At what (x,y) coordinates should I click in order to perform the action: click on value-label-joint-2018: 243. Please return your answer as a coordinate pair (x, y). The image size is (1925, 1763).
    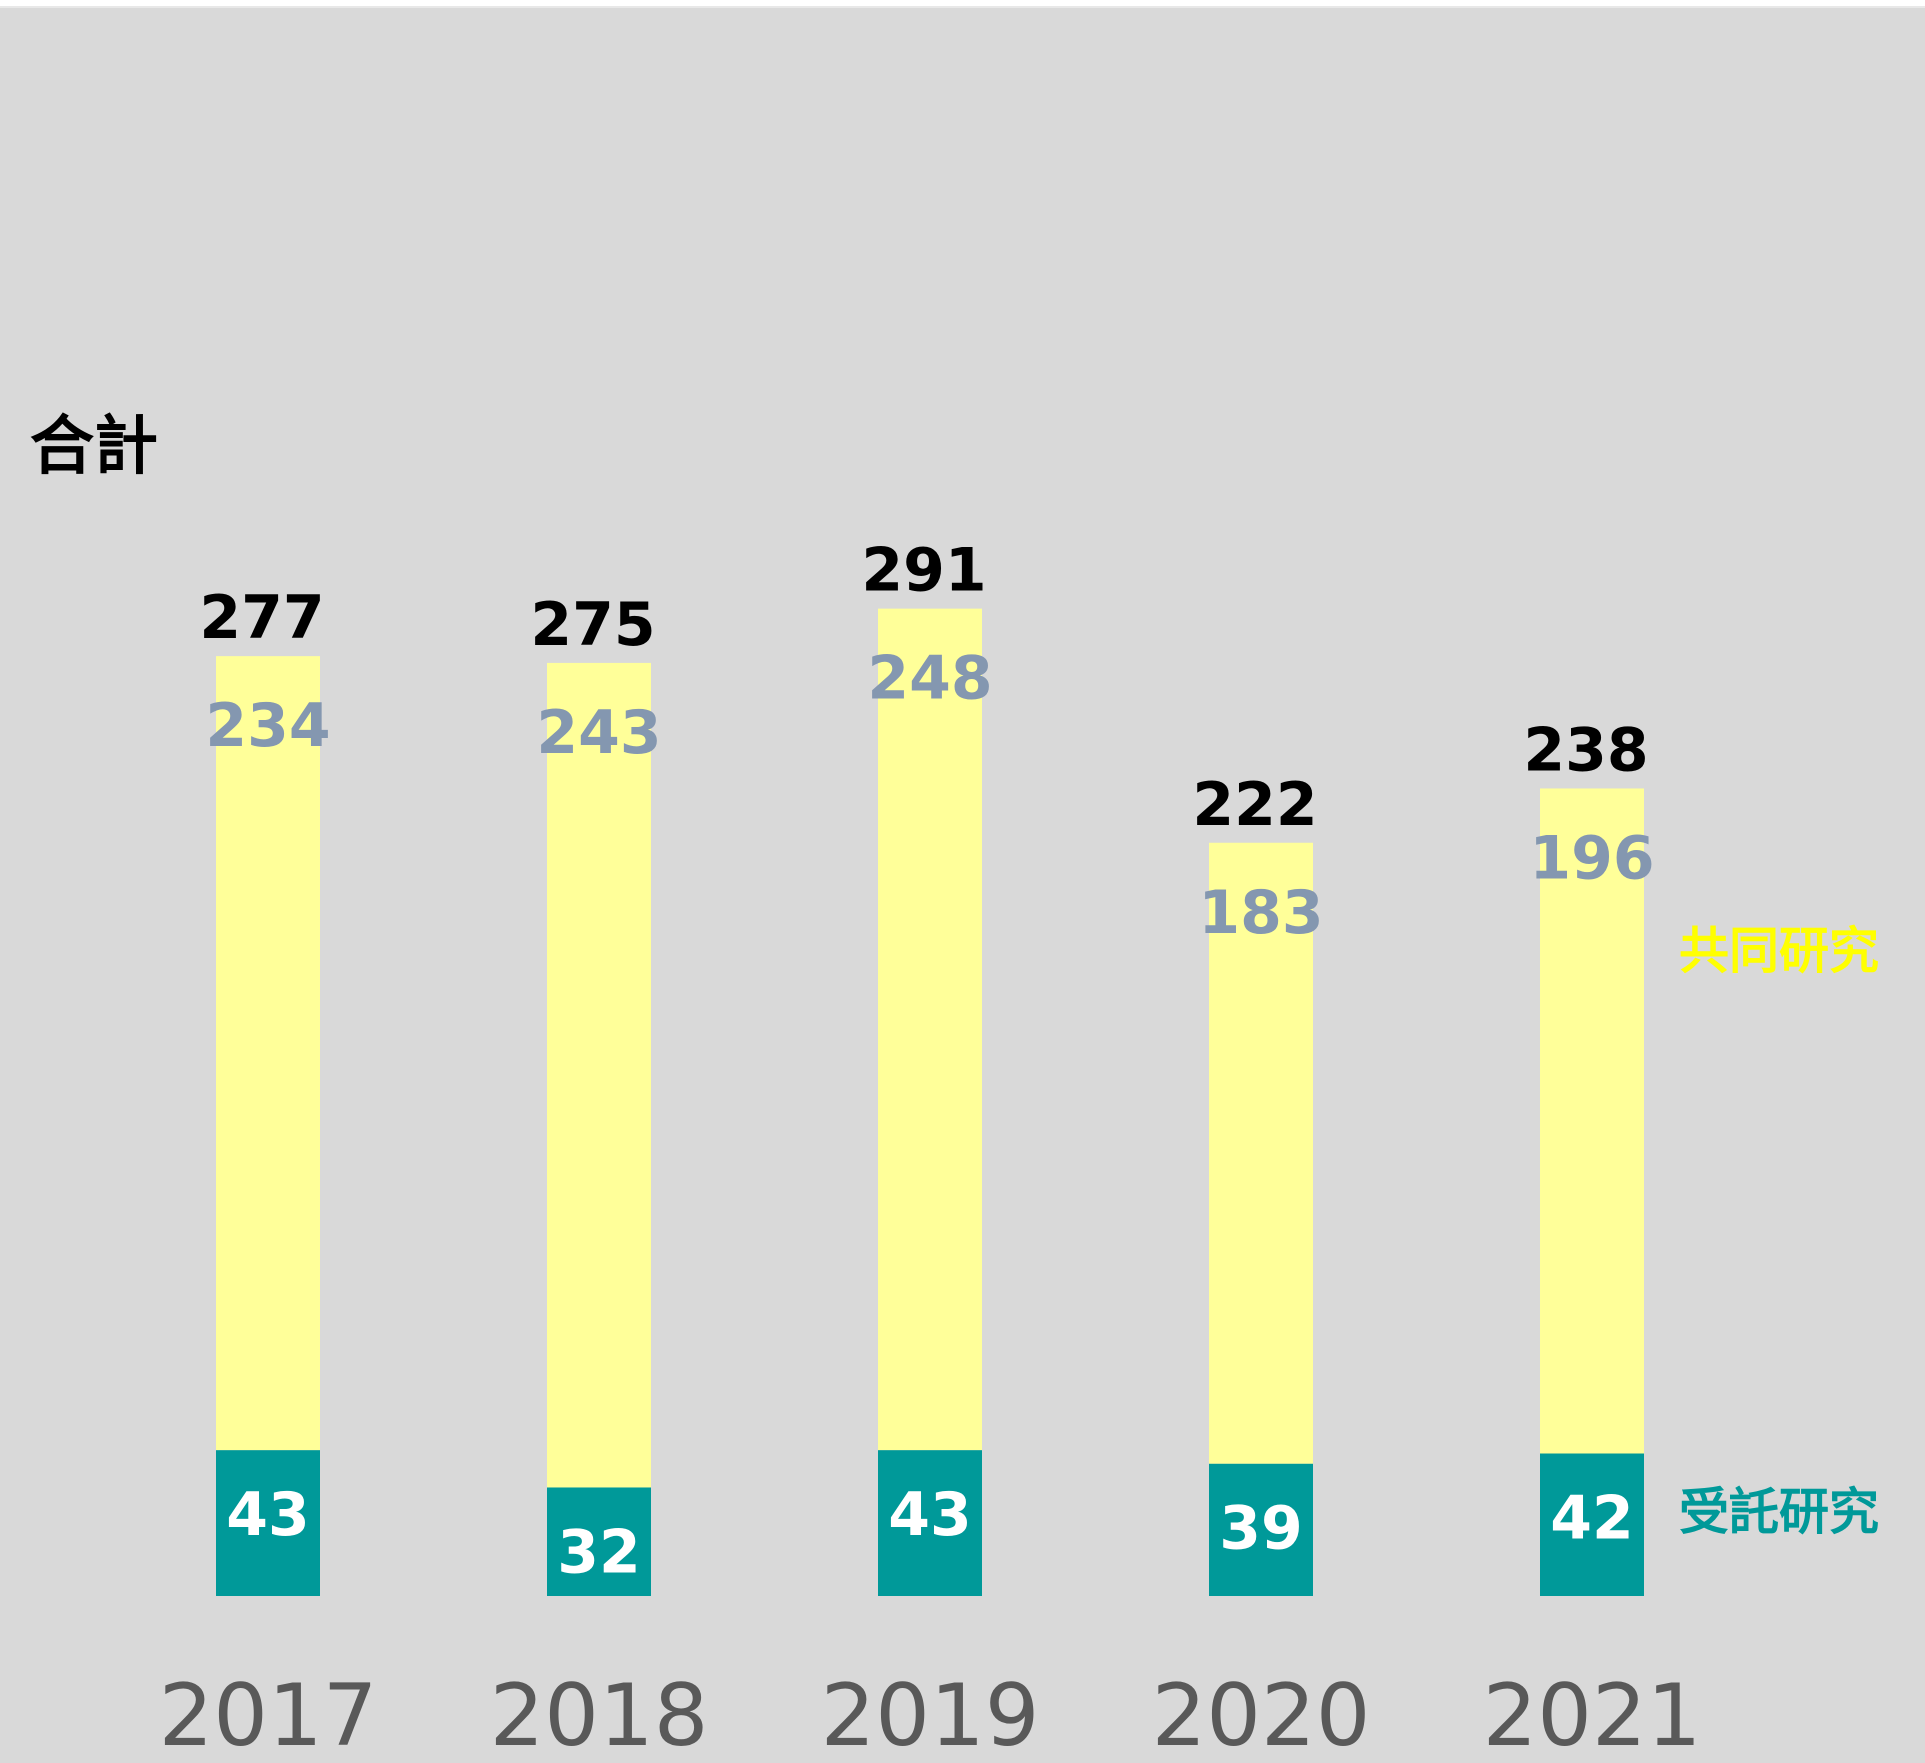
    Looking at the image, I should click on (598, 733).